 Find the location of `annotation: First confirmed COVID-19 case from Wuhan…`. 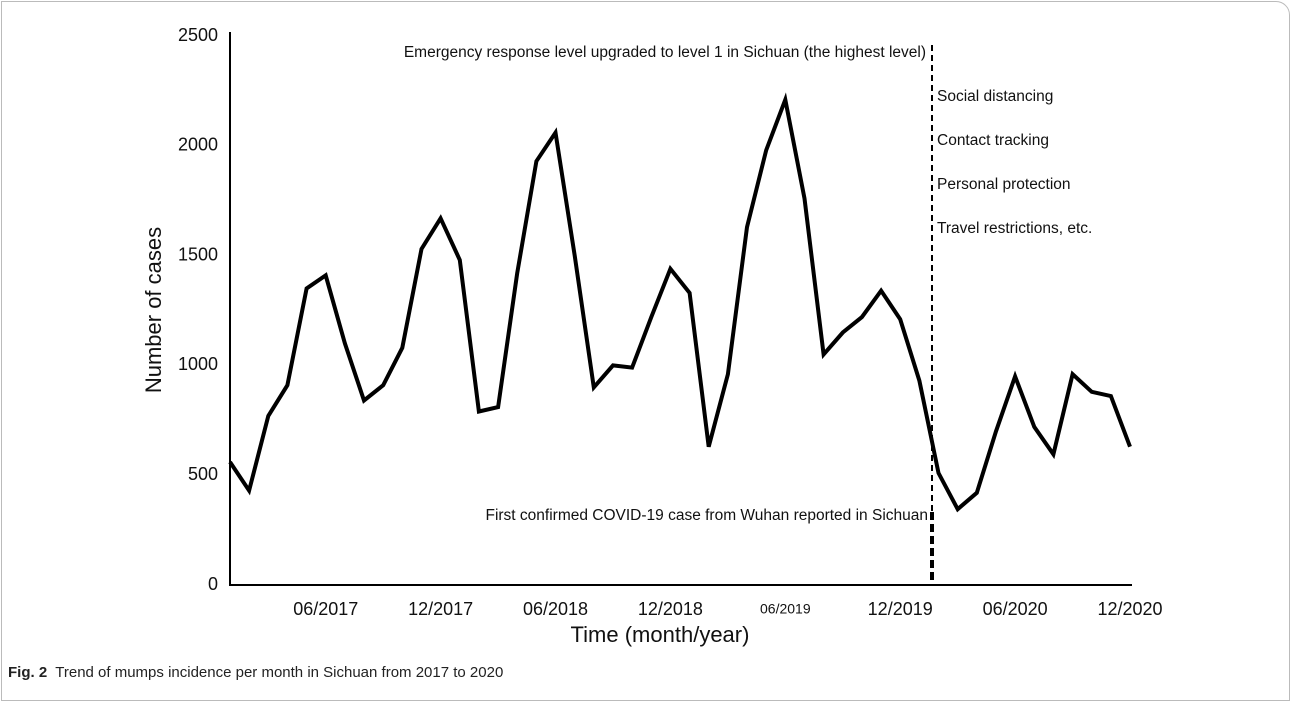

annotation: First confirmed COVID-19 case from Wuhan… is located at coordinates (706, 515).